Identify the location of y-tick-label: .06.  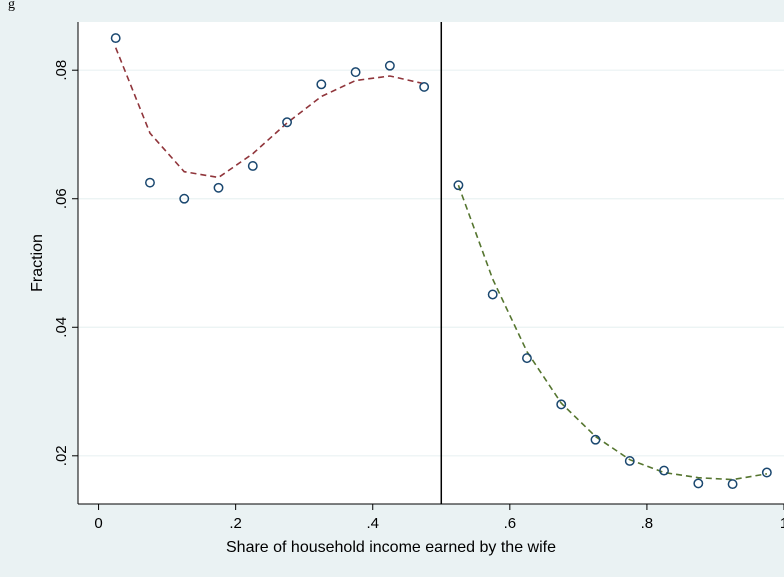
(61, 198).